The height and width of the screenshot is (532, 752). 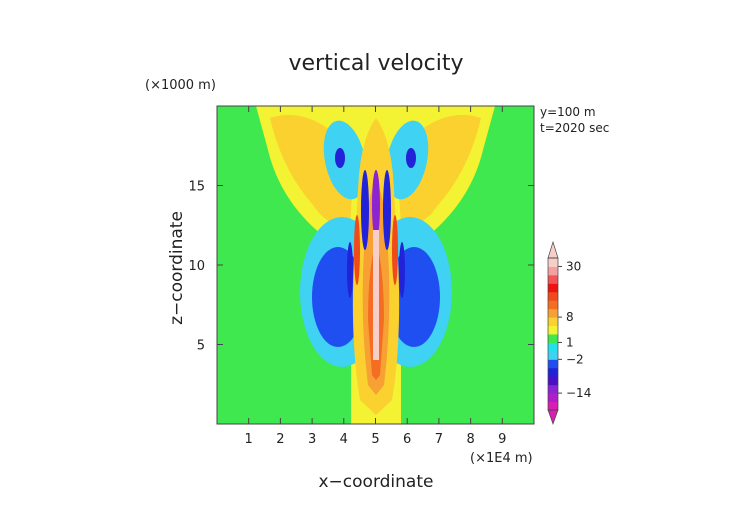 What do you see at coordinates (375, 439) in the screenshot?
I see `x-tick-label: 5` at bounding box center [375, 439].